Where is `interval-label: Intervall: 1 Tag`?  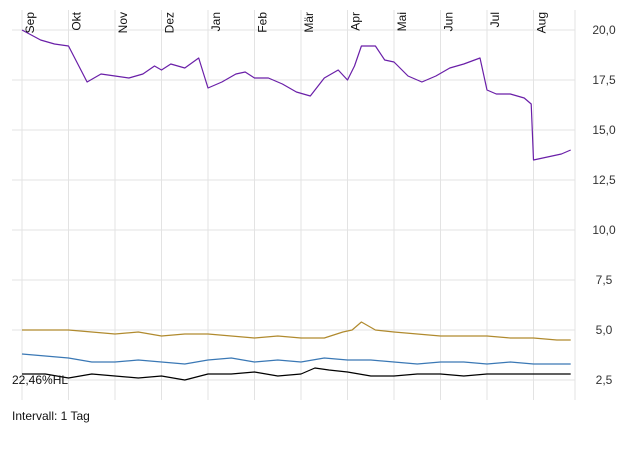
interval-label: Intervall: 1 Tag is located at coordinates (51, 416).